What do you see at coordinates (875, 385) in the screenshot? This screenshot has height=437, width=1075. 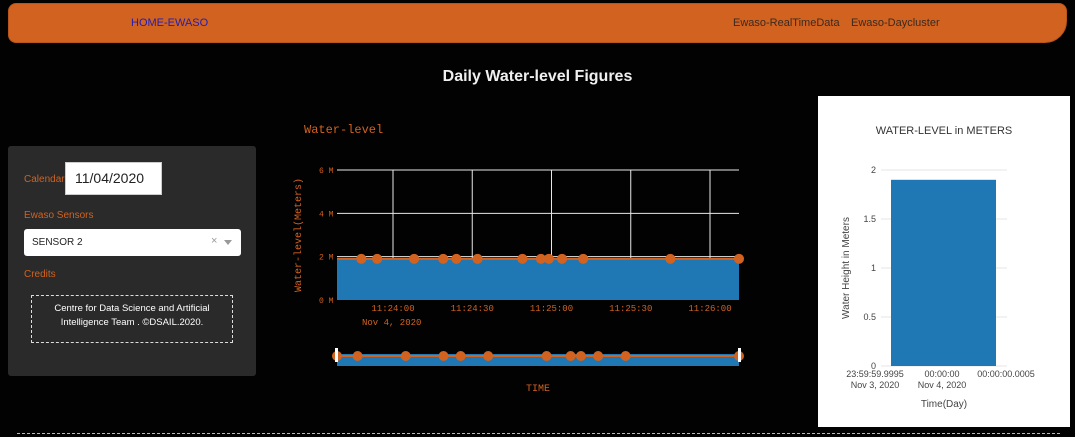 I see `x-tick-date: Nov 3, 2020` at bounding box center [875, 385].